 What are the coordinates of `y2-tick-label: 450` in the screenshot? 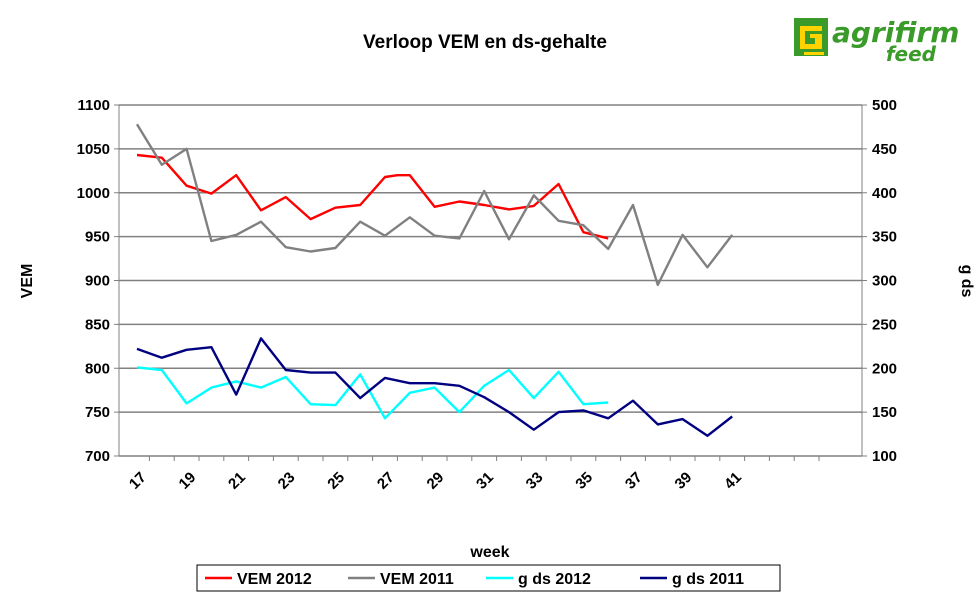 It's located at (884, 149).